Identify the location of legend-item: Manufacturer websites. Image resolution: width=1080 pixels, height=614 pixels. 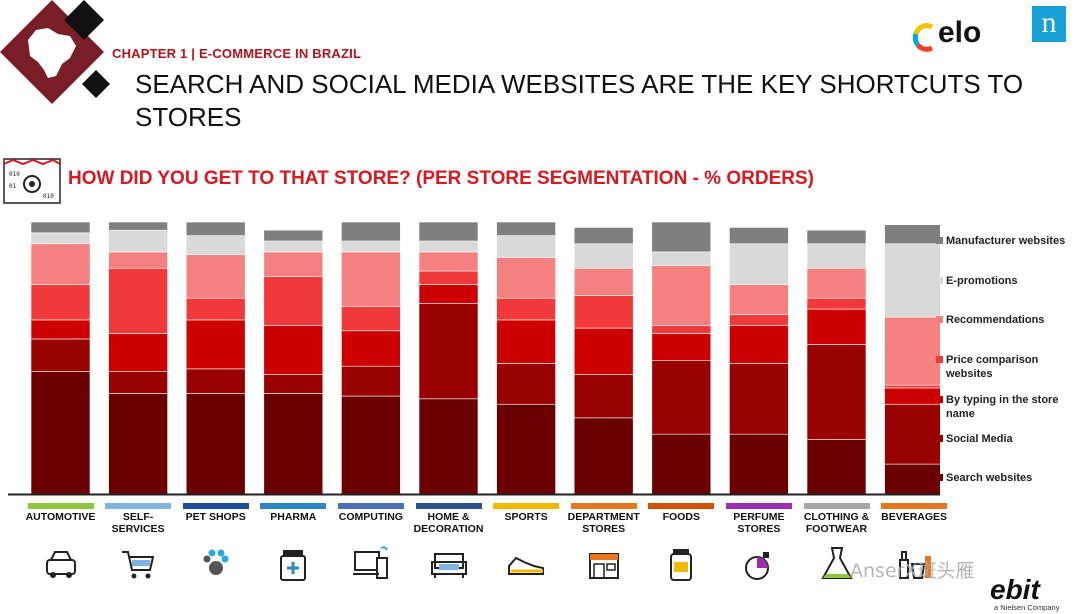
(1006, 241).